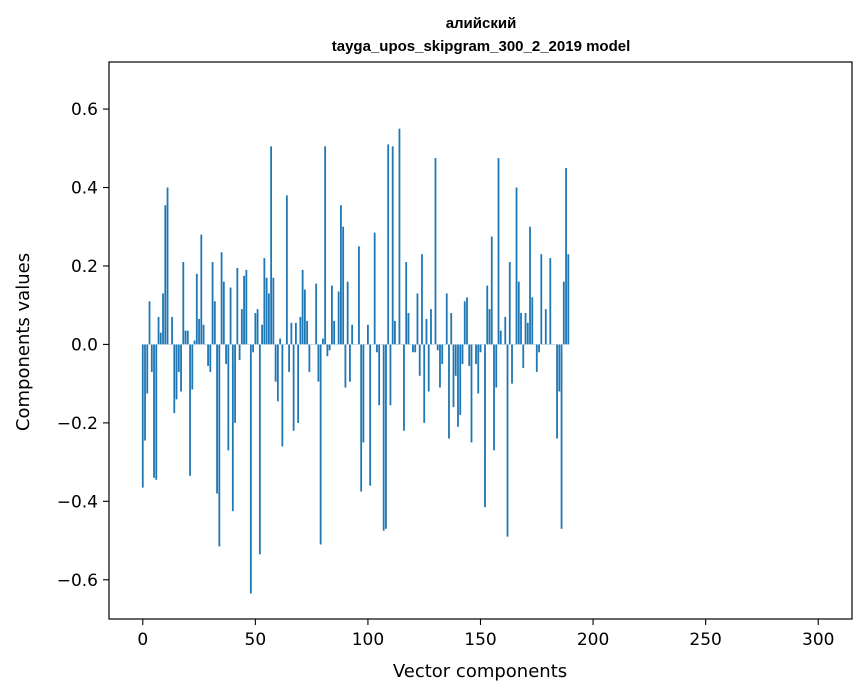 The height and width of the screenshot is (696, 867). What do you see at coordinates (23, 342) in the screenshot?
I see `y-axis-label: Components values` at bounding box center [23, 342].